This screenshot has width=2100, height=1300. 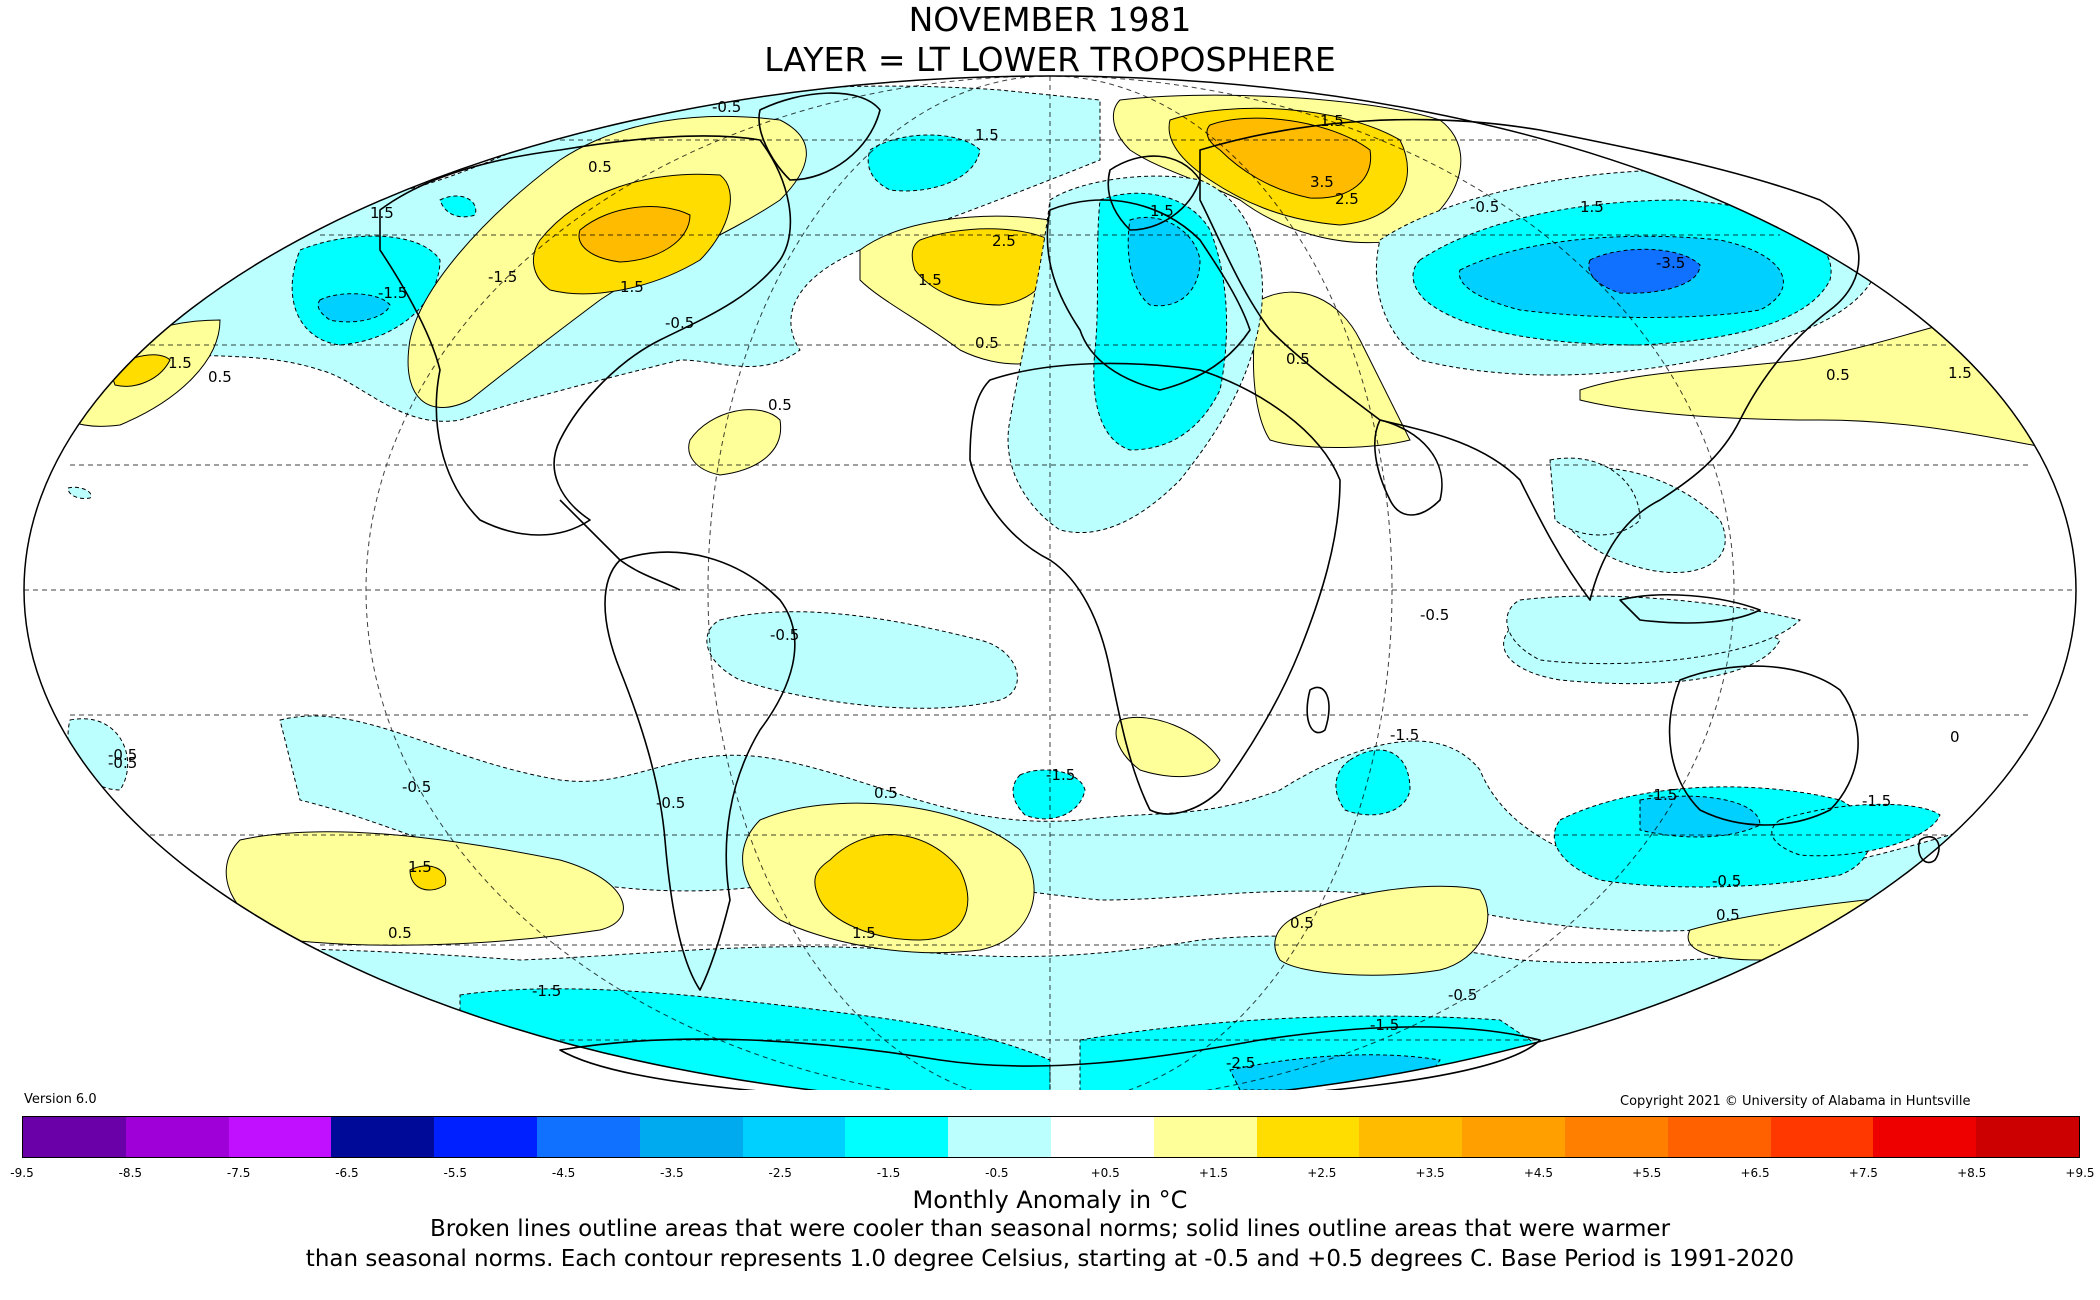 I want to click on colorbar-tick-label: -9.5, so click(x=22, y=1173).